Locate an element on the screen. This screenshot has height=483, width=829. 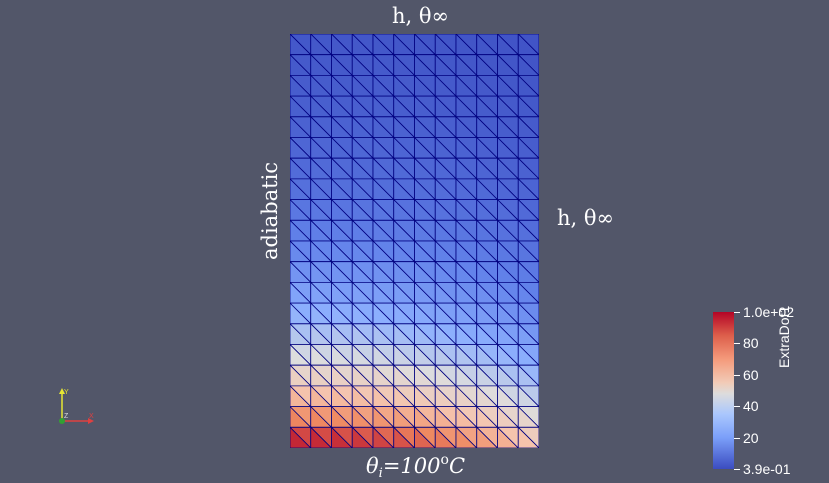
colorbar-tick-label: 20 is located at coordinates (751, 438).